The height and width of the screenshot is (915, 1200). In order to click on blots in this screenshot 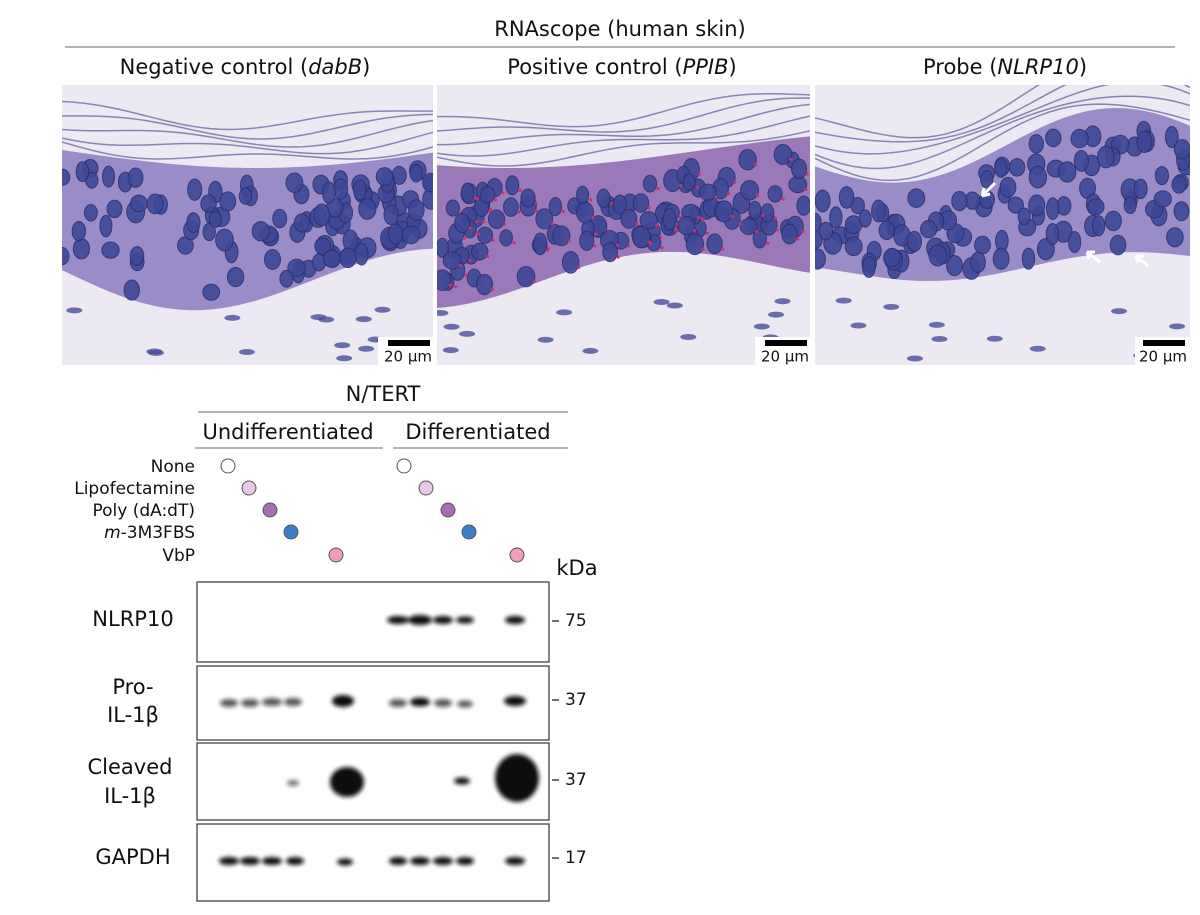, I will do `click(373, 741)`.